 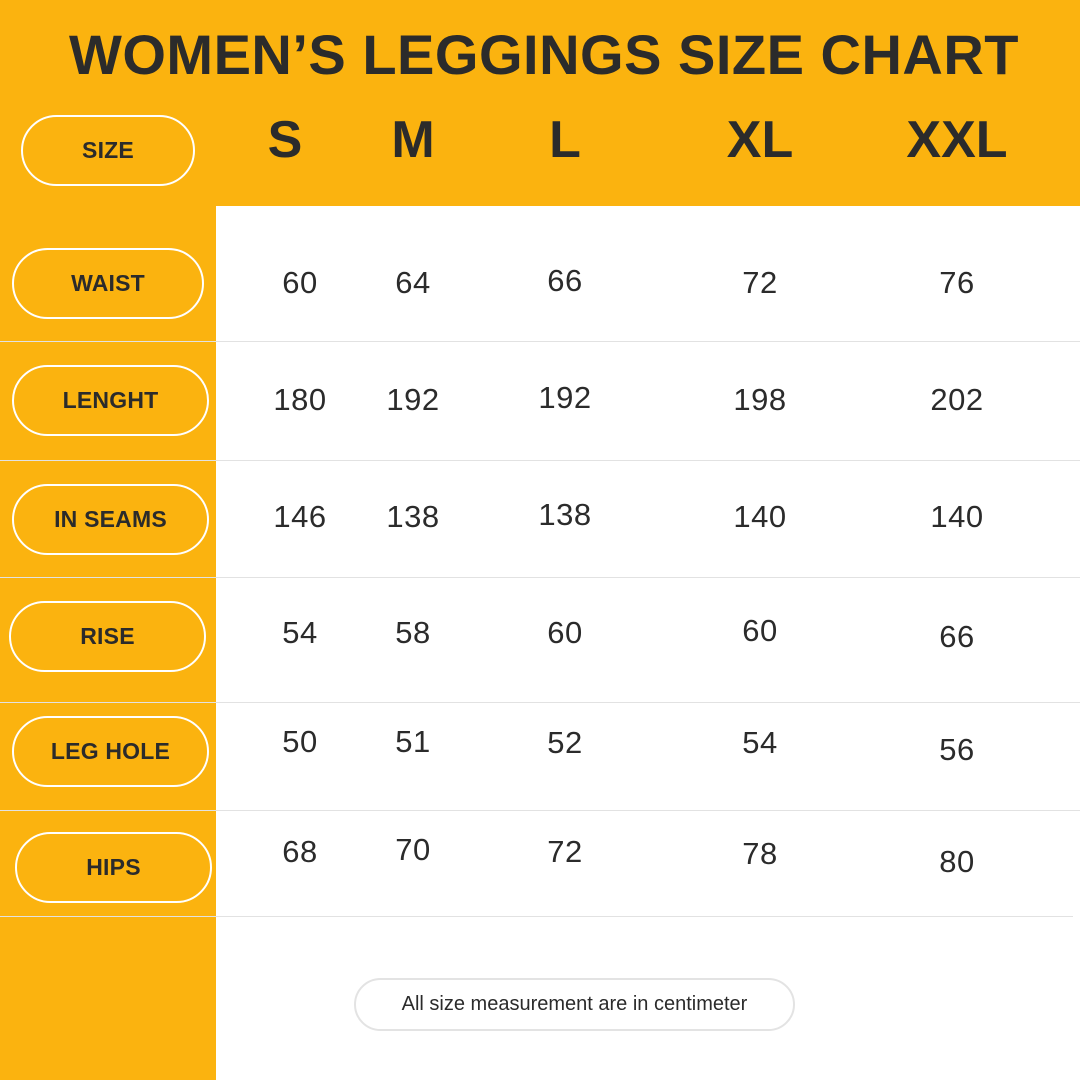 I want to click on cell-waist-xxl: 76, so click(x=957, y=282).